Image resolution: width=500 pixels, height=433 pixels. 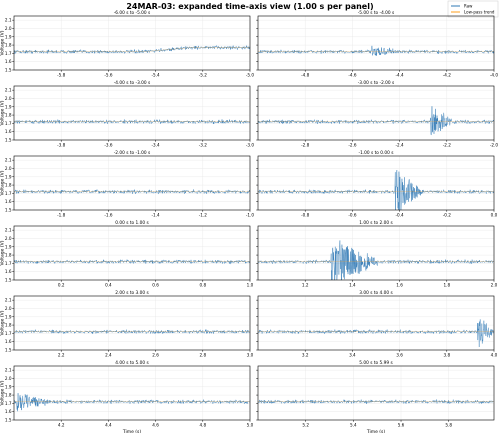 What do you see at coordinates (352, 145) in the screenshot?
I see `x-tick-label: -2.6` at bounding box center [352, 145].